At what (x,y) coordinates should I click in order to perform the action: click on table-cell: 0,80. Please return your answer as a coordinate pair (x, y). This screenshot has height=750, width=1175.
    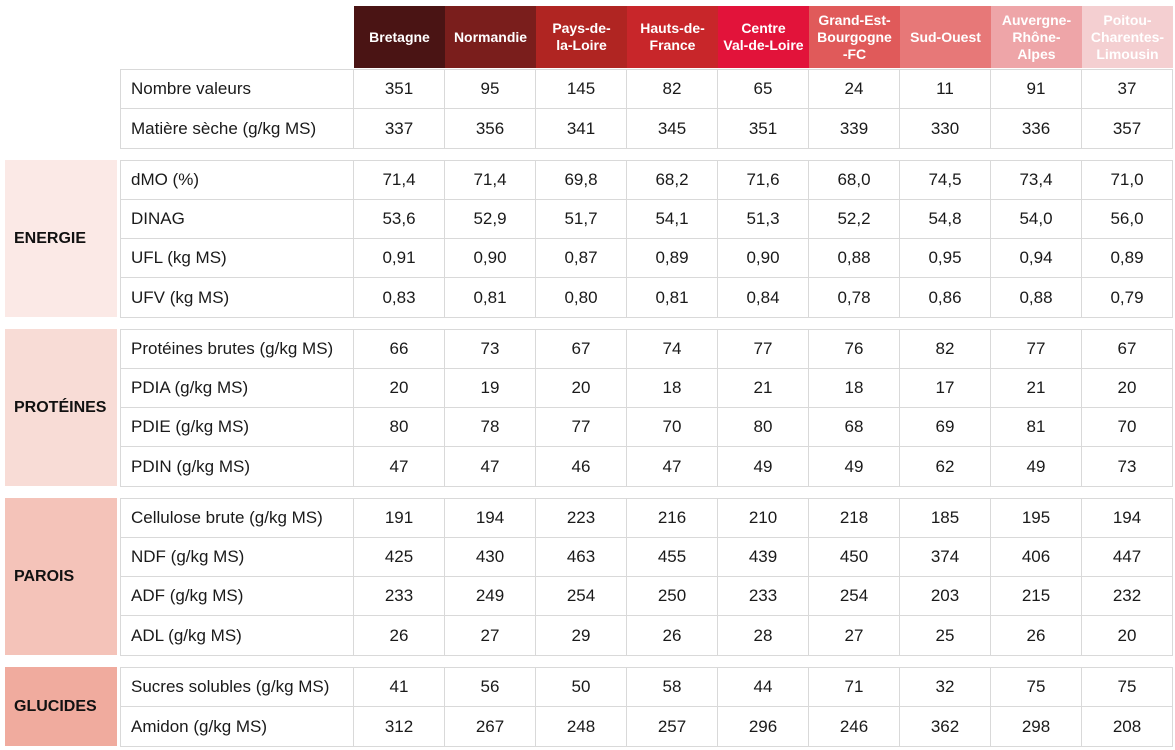
    Looking at the image, I should click on (581, 297).